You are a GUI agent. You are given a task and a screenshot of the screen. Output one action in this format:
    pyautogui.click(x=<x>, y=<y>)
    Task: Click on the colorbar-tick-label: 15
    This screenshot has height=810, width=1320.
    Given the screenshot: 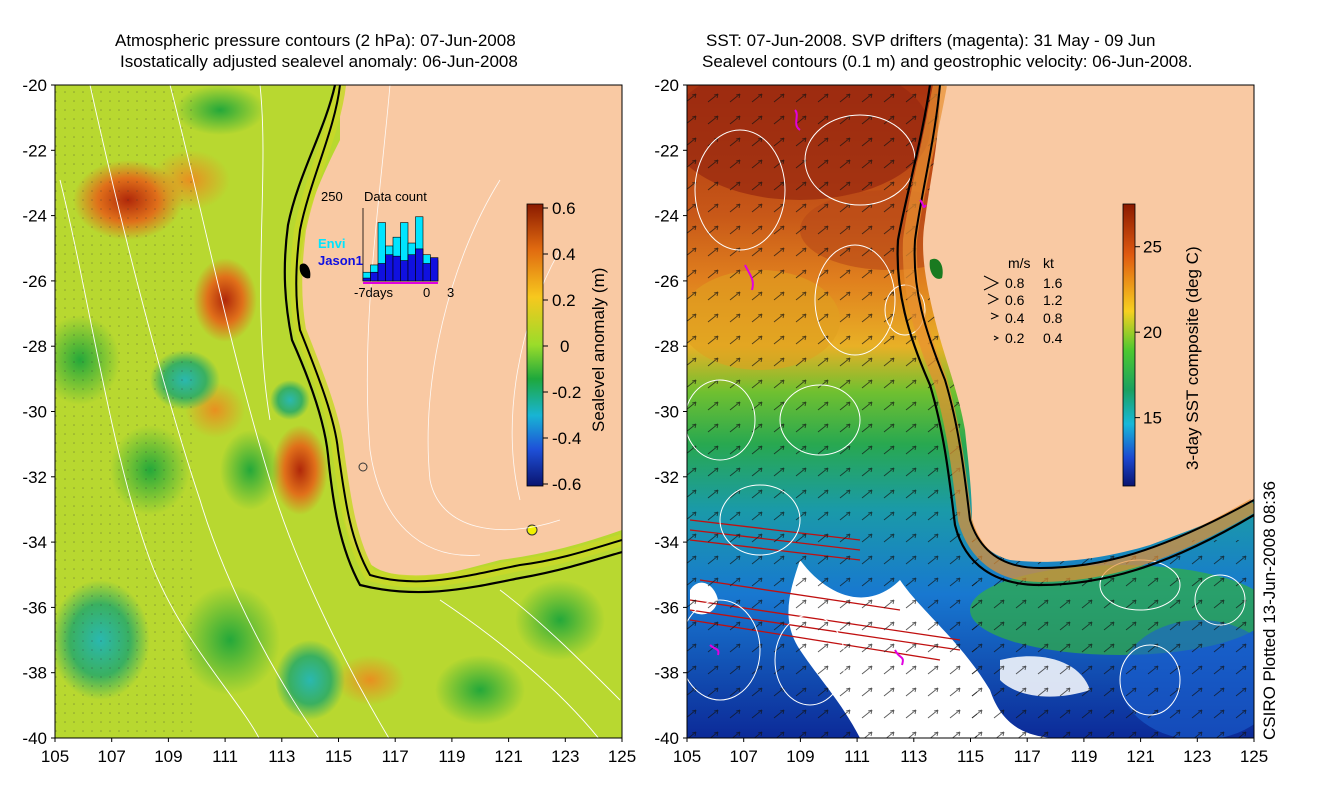 What is the action you would take?
    pyautogui.click(x=1152, y=418)
    